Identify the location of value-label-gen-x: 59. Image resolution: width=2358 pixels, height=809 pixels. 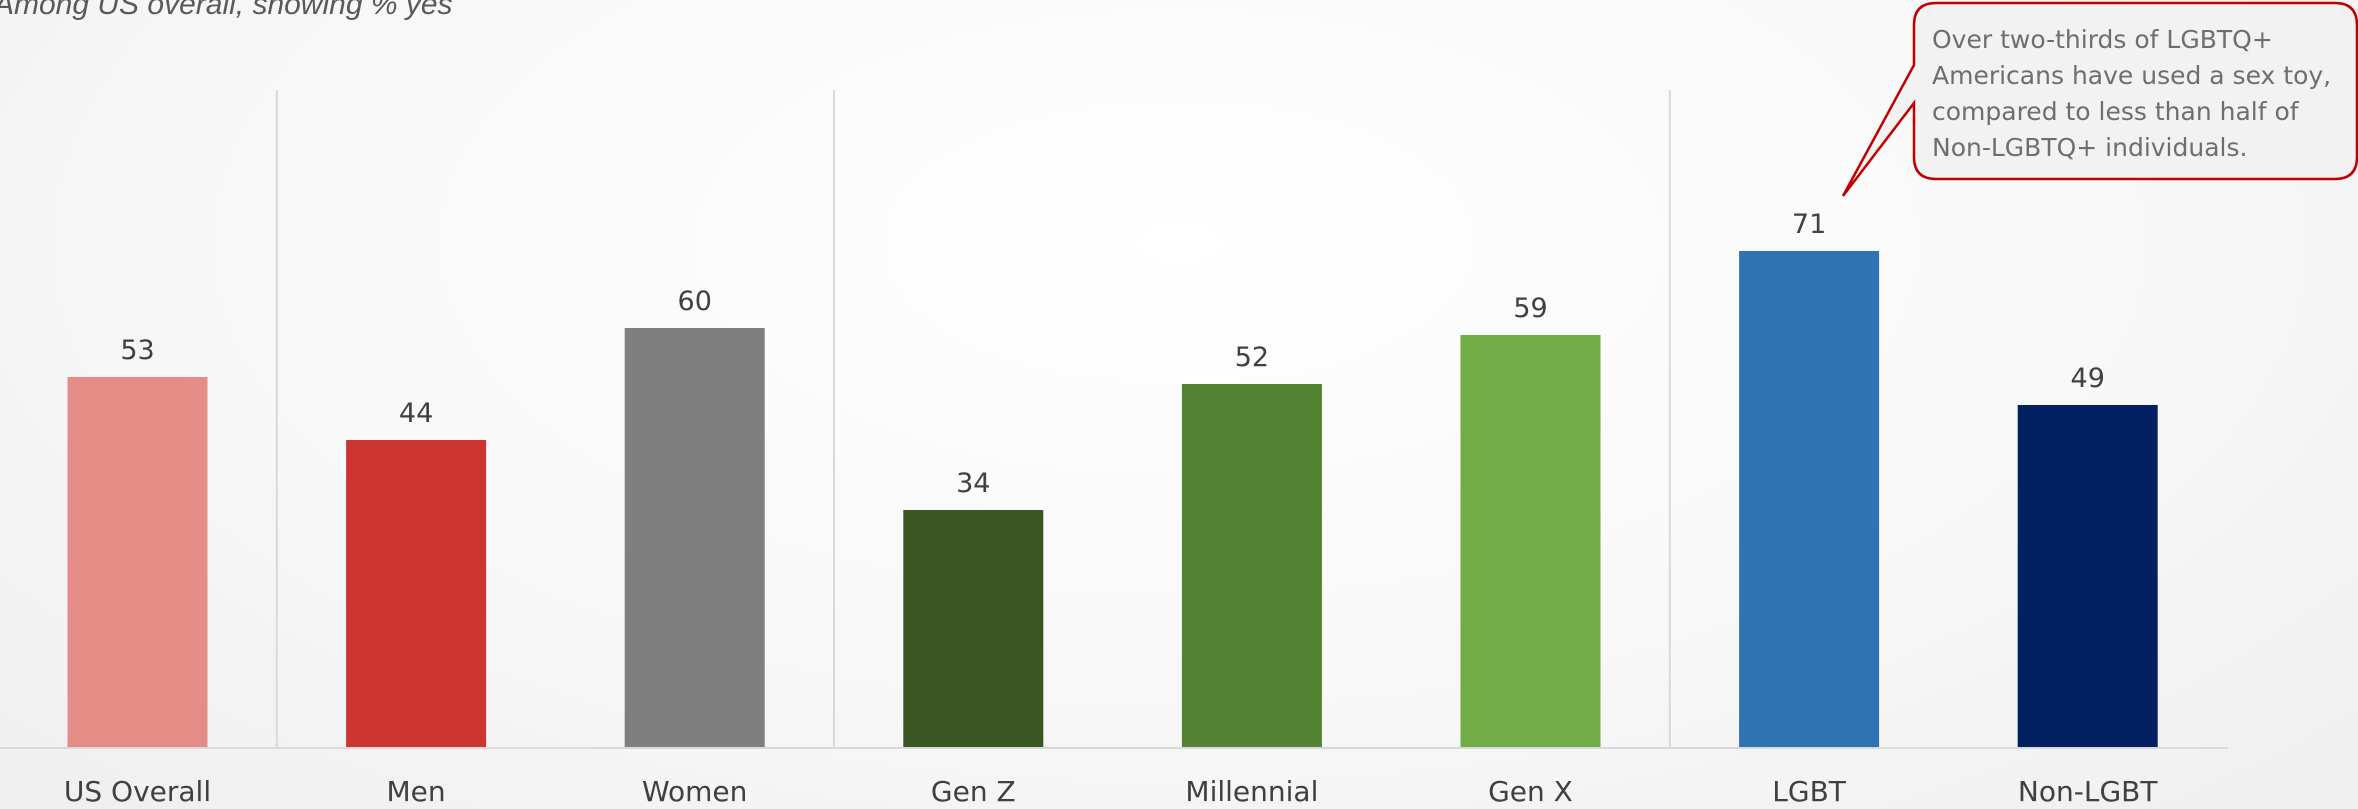
(1530, 308).